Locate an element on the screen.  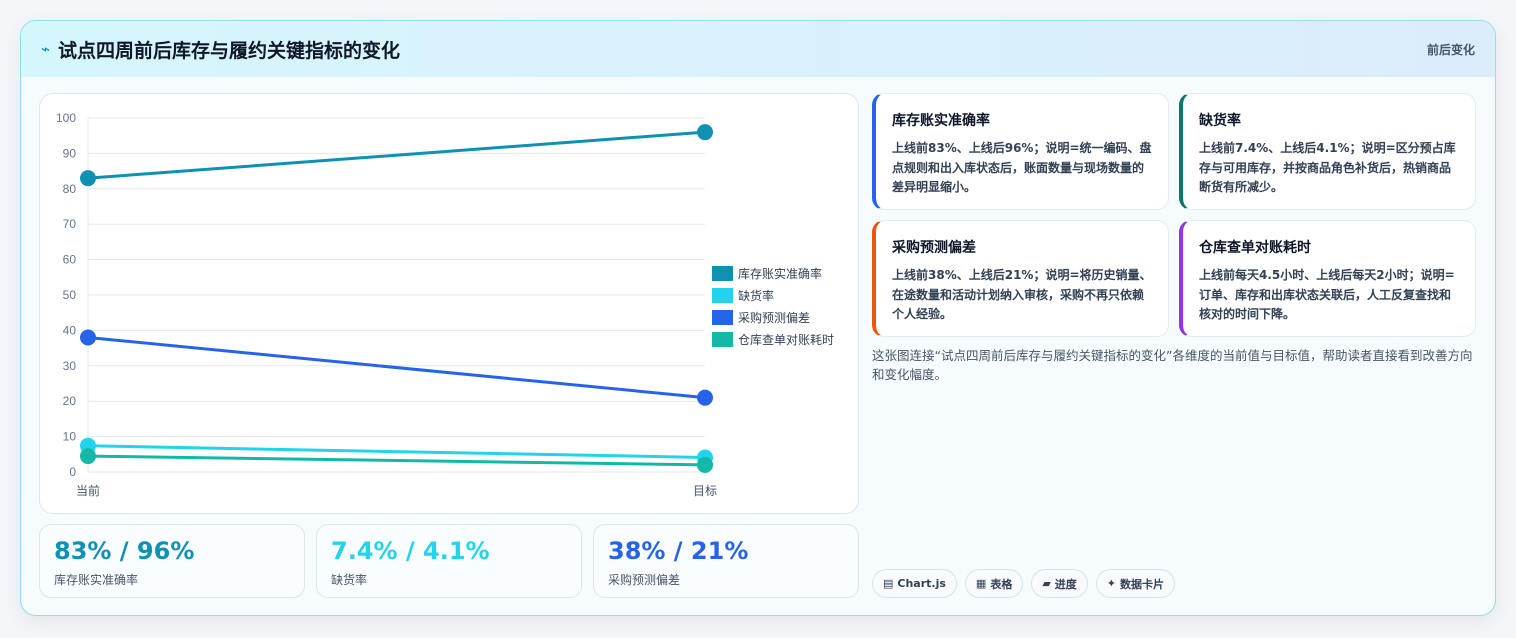
chip-label: Chart.js is located at coordinates (921, 583).